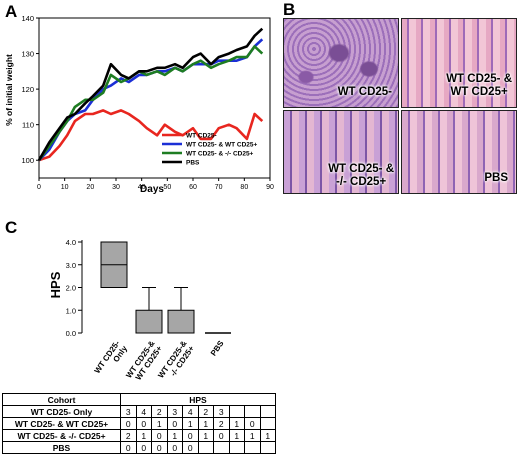 The width and height of the screenshot is (520, 470). Describe the element at coordinates (27, 160) in the screenshot. I see `y-tick-label: 100` at that location.